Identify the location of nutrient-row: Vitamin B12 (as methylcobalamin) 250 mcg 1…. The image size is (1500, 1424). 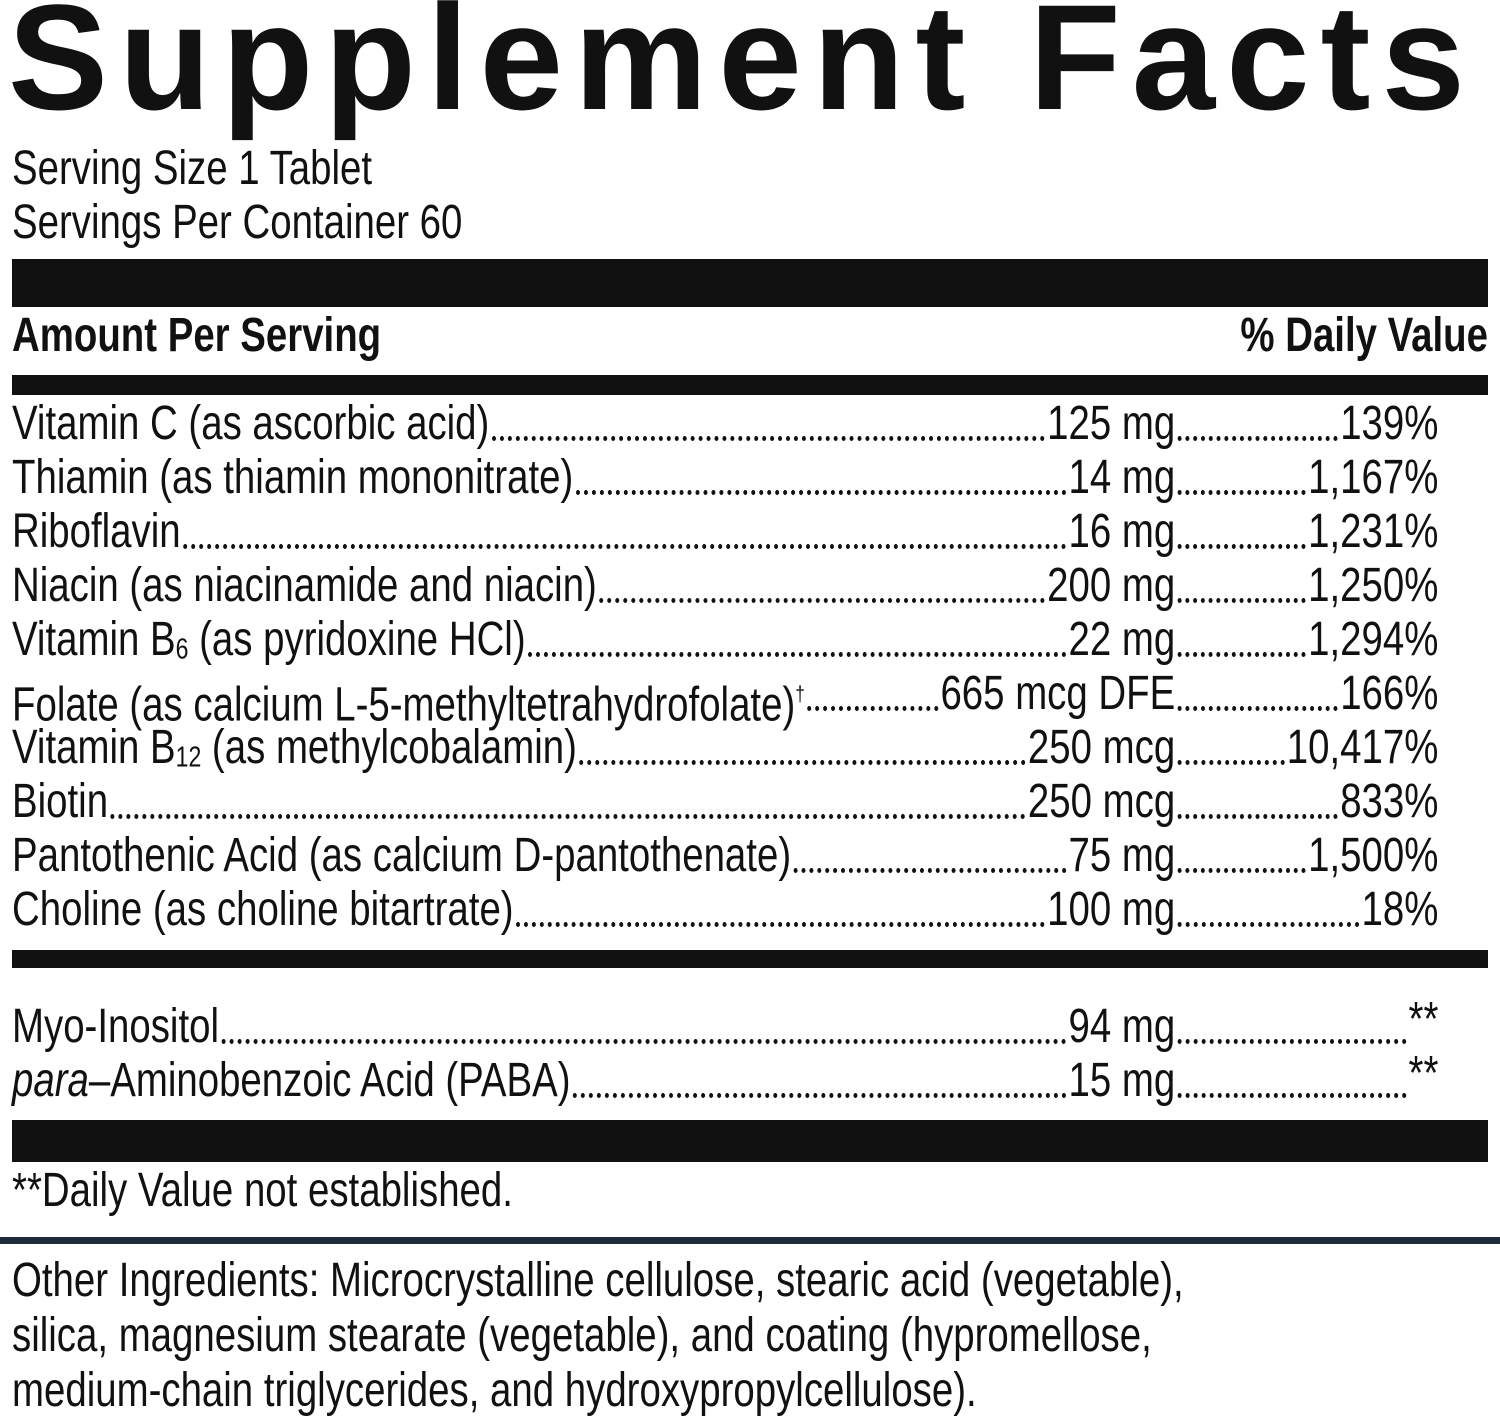
(725, 748).